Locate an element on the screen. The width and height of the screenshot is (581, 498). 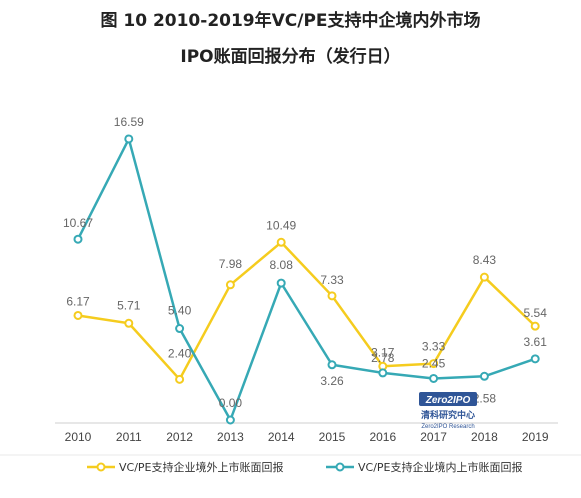
x-tick-label: 2016 is located at coordinates (382, 437).